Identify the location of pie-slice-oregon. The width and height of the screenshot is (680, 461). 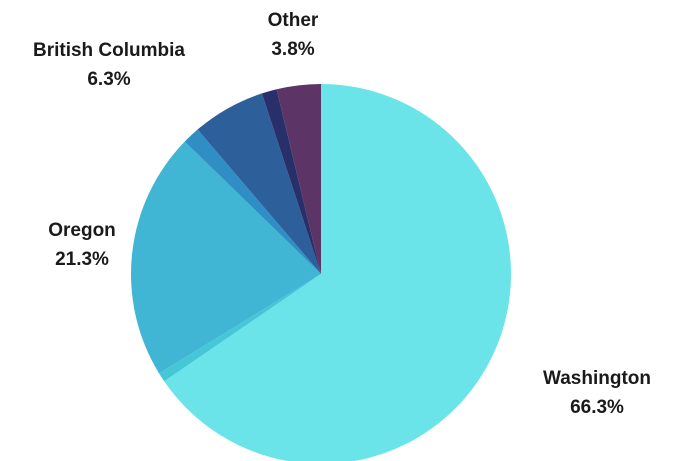
(226, 257).